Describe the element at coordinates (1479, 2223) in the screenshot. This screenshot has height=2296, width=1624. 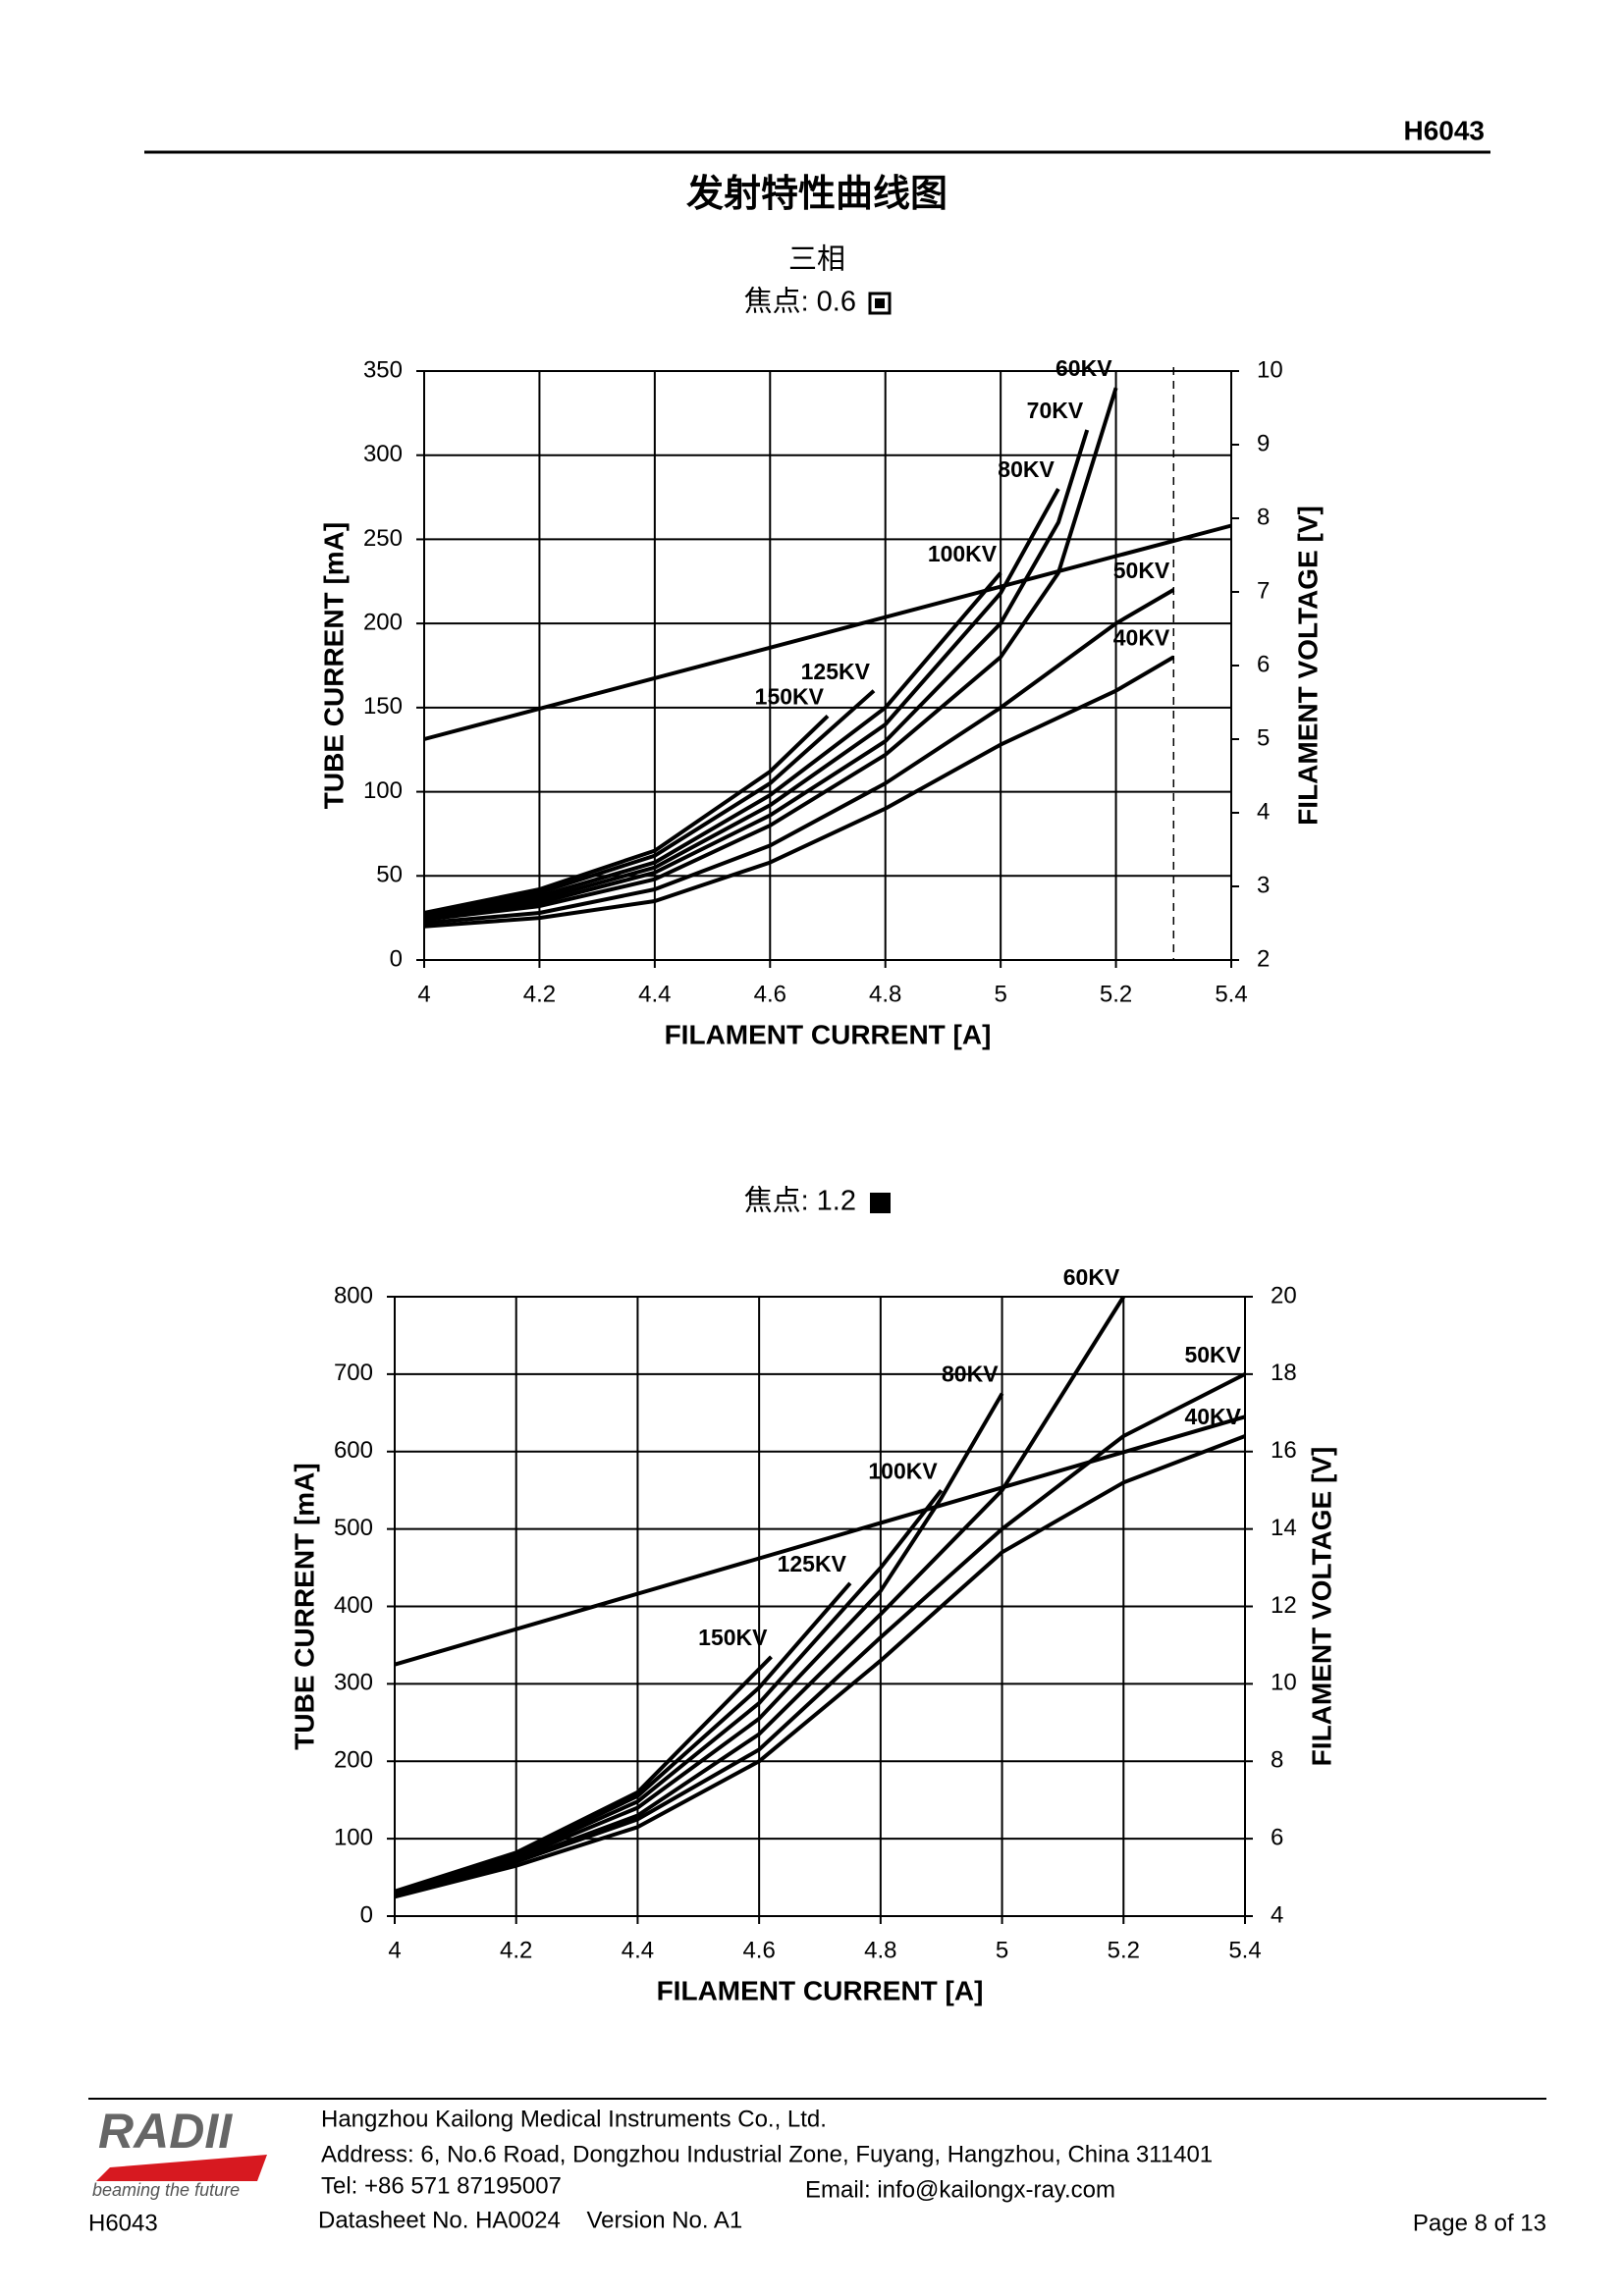
I see `footer-page: Page 8 of 13` at that location.